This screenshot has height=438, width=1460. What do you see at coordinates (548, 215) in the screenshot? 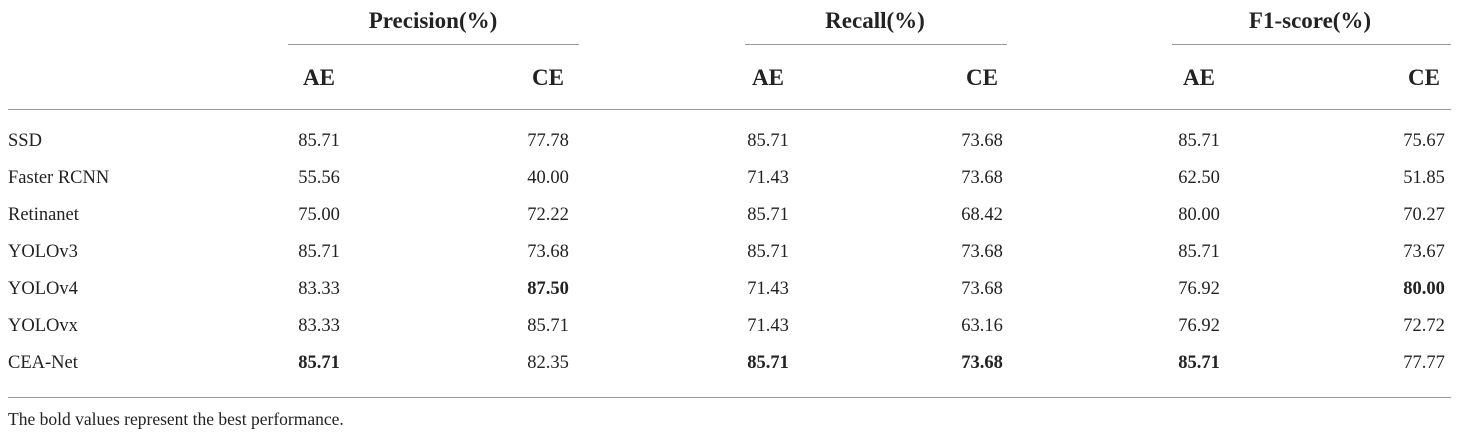
I see `table-cell: 72.22` at bounding box center [548, 215].